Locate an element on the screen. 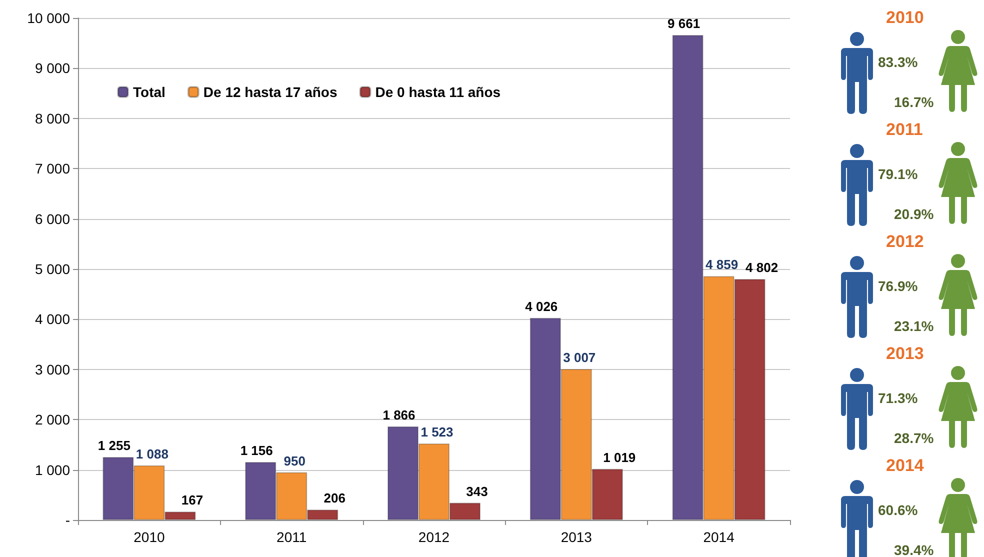  y-tick-label: 7 000 is located at coordinates (52, 168).